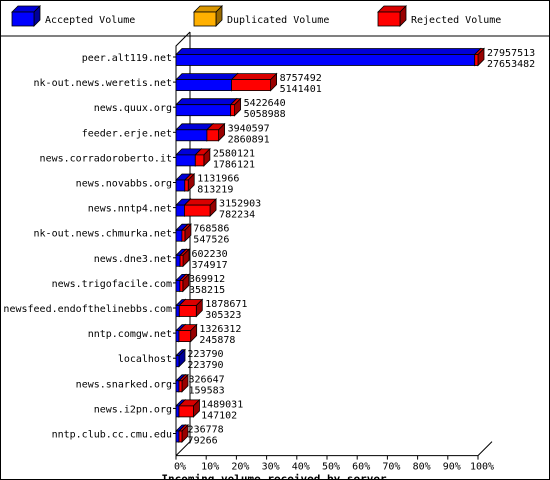  Describe the element at coordinates (103, 234) in the screenshot. I see `category-label: nk-out.news.chmurka.net` at that location.